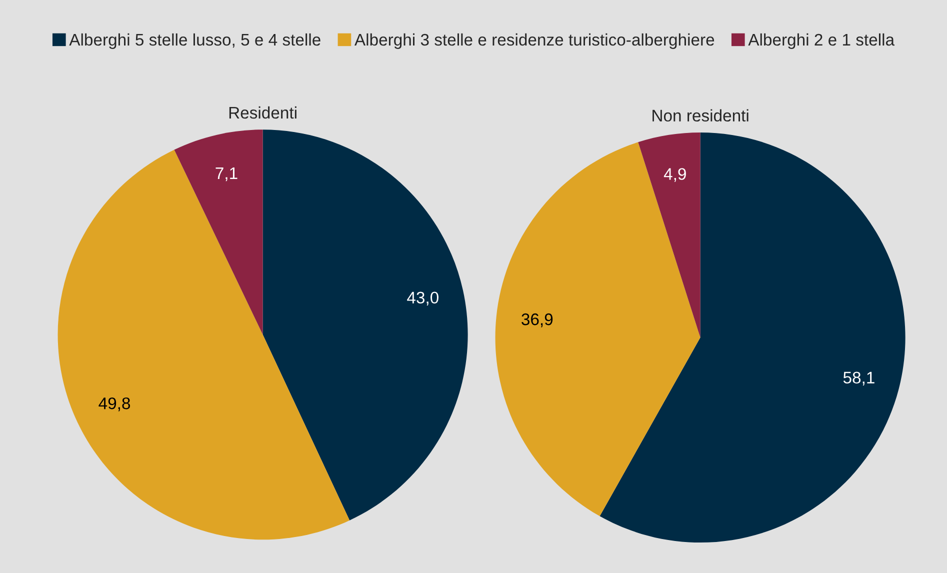 The width and height of the screenshot is (947, 573). What do you see at coordinates (675, 175) in the screenshot?
I see `data-label: 4,9` at bounding box center [675, 175].